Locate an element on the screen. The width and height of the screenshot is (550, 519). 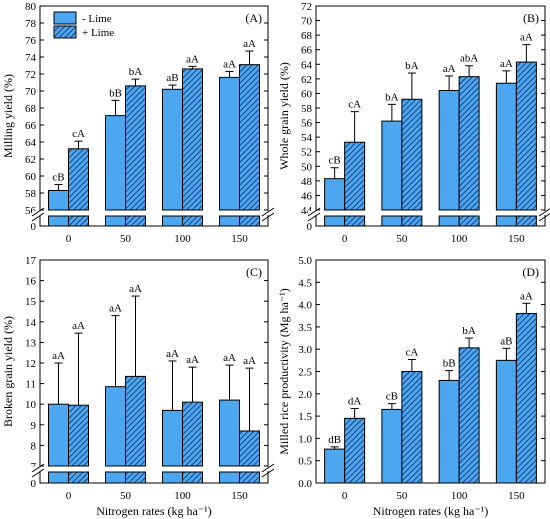
y-tick-label: 76 is located at coordinates (31, 41).